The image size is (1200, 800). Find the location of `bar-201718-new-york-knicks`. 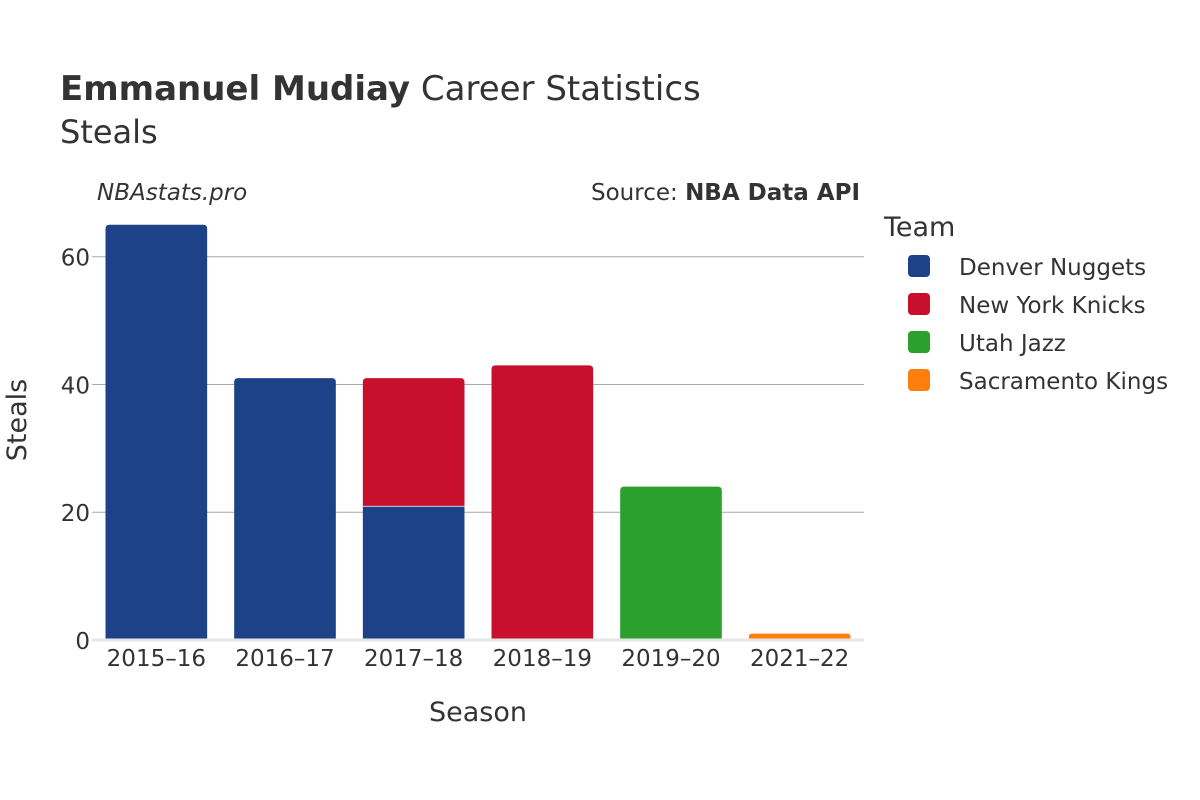

bar-201718-new-york-knicks is located at coordinates (413, 442).